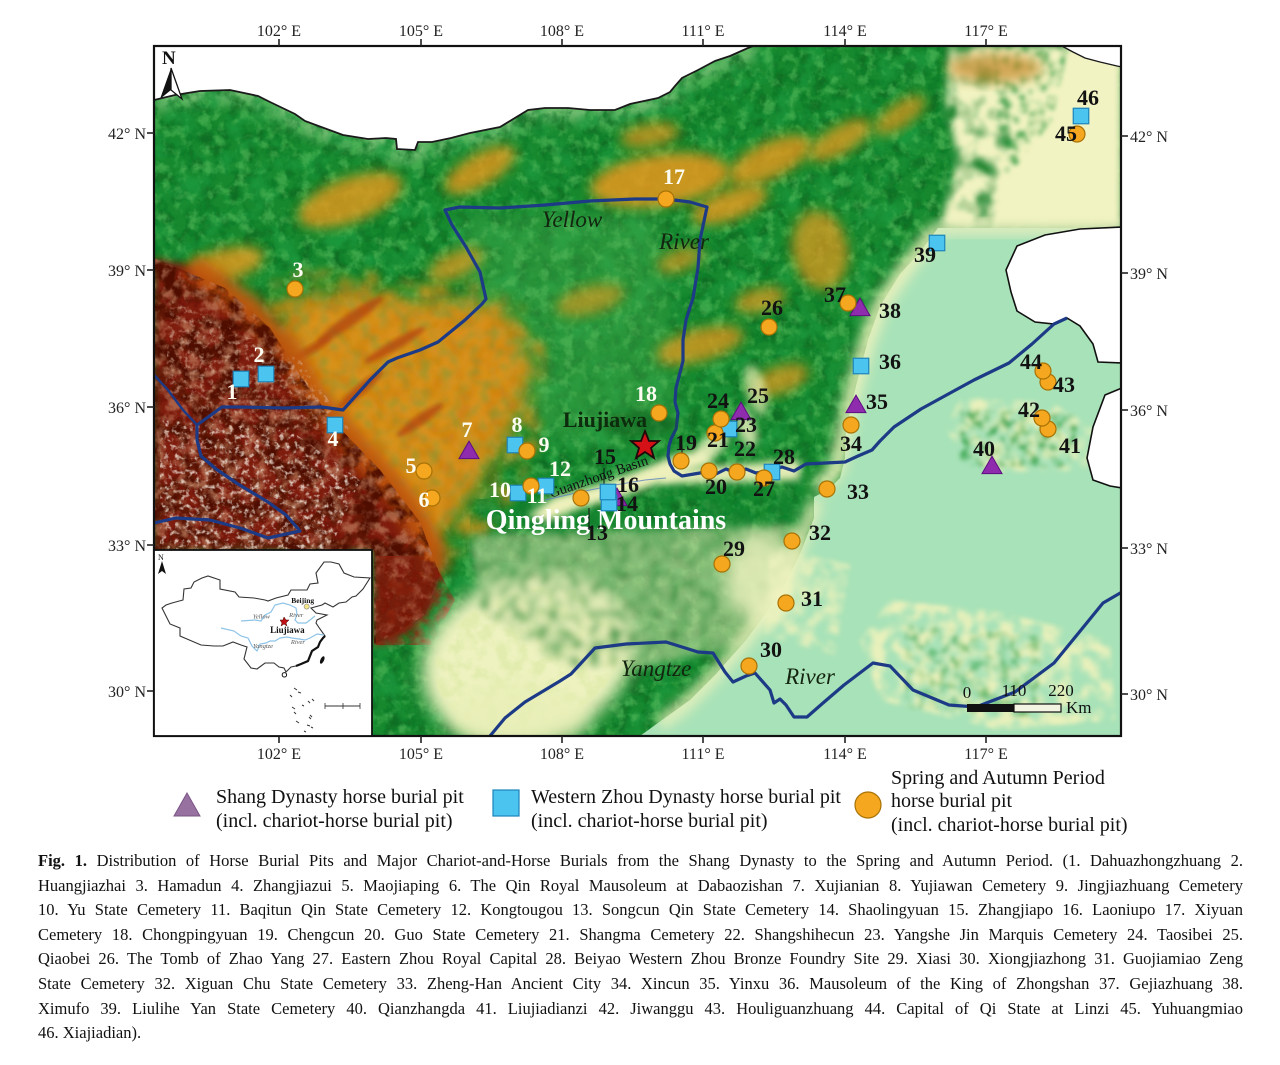  I want to click on svg-text: Shang Dynasty horse burial pit, so click(340, 797).